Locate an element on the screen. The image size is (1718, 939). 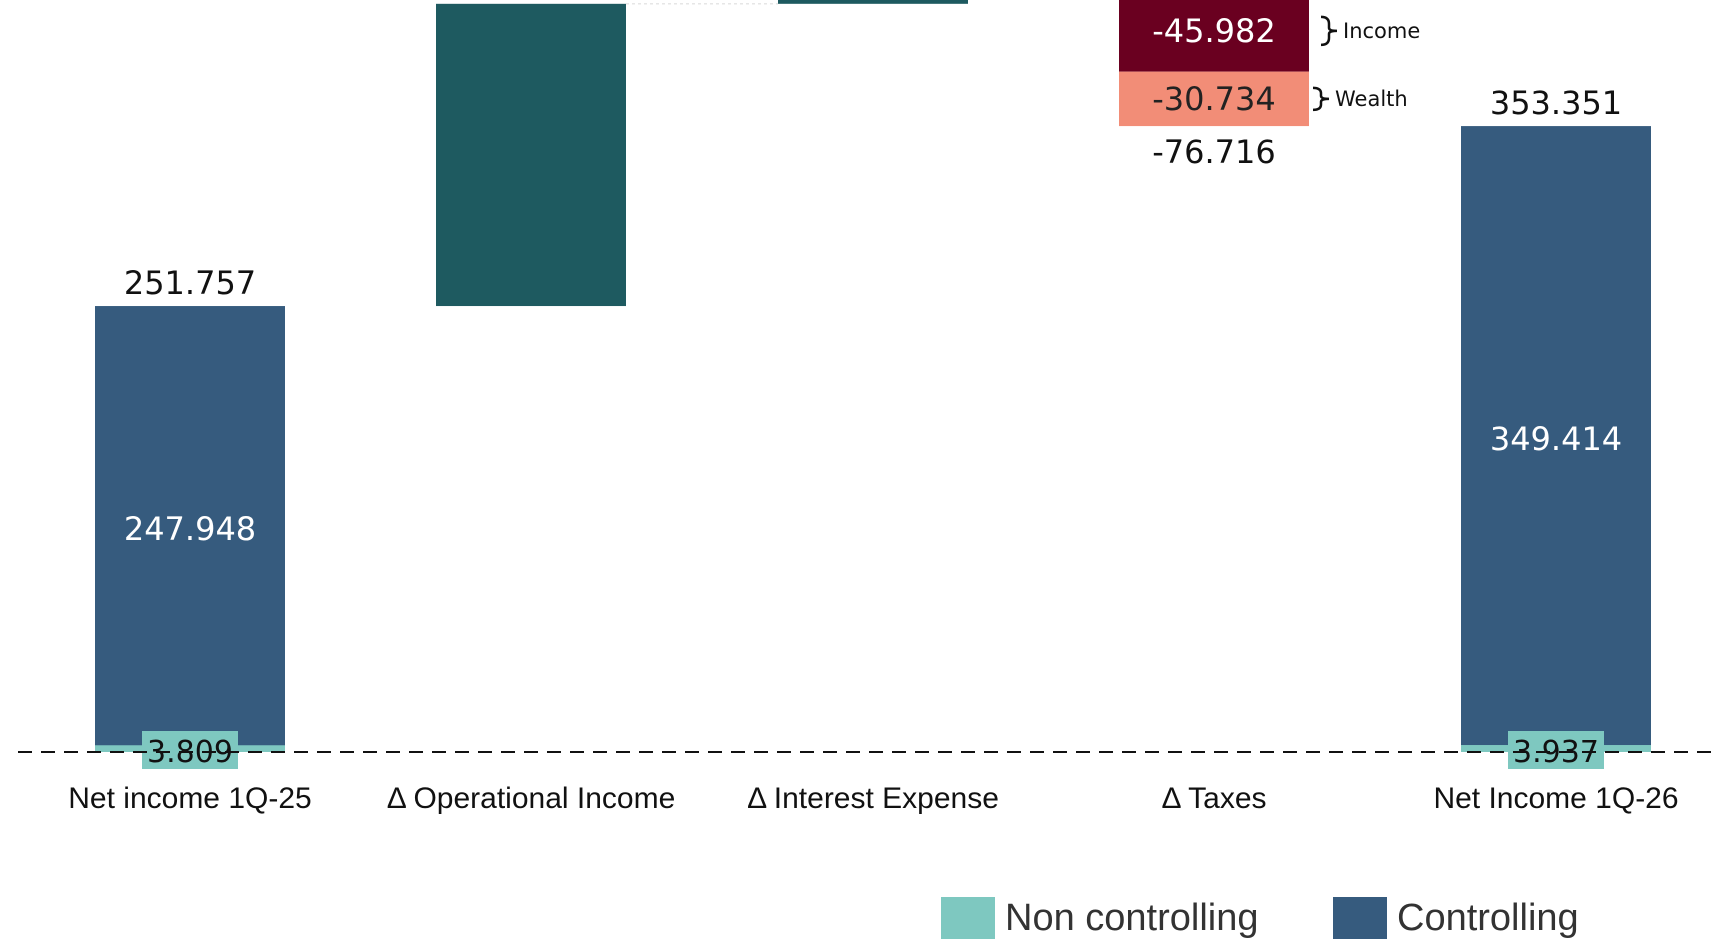
category-label: Net Income 1Q-26 is located at coordinates (1555, 798).